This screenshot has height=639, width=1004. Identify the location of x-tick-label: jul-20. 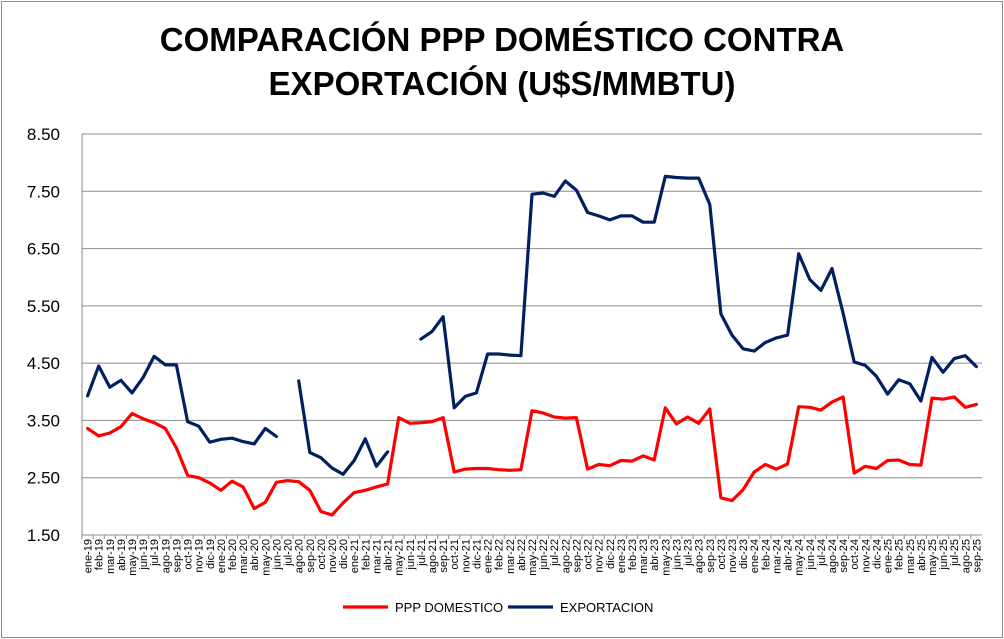
(289, 553).